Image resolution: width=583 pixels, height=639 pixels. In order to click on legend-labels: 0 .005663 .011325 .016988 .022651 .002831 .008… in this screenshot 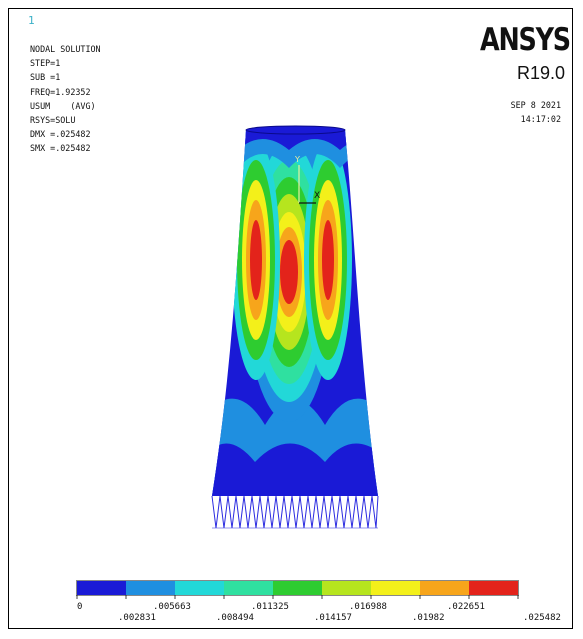, I will do `click(318, 609)`.